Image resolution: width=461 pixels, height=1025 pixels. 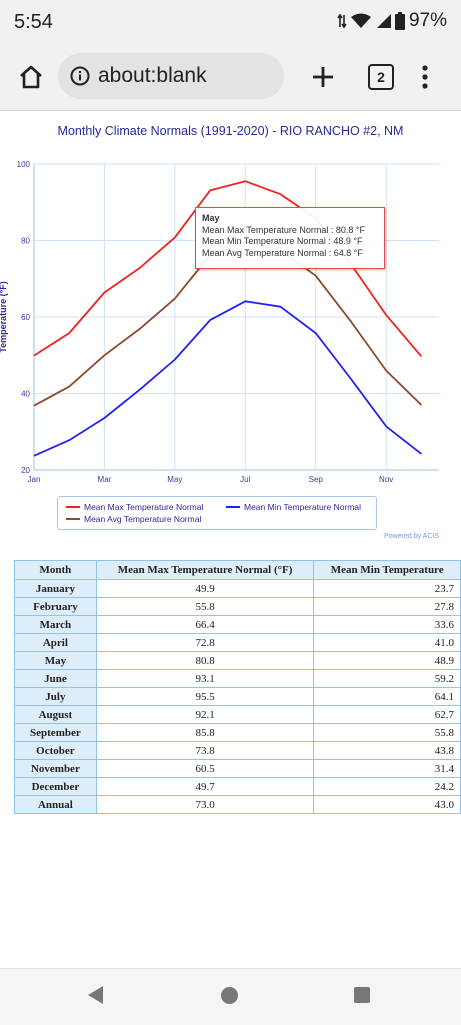 What do you see at coordinates (387, 804) in the screenshot?
I see `cell-min: 43.0` at bounding box center [387, 804].